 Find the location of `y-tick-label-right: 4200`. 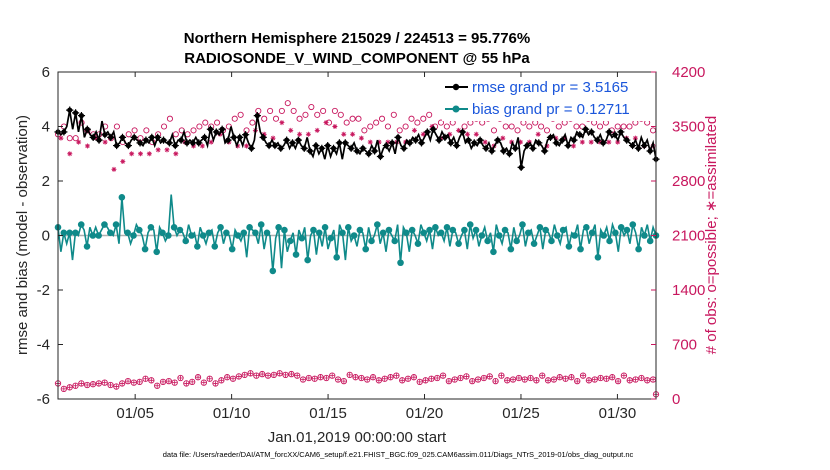

y-tick-label-right: 4200 is located at coordinates (688, 72).